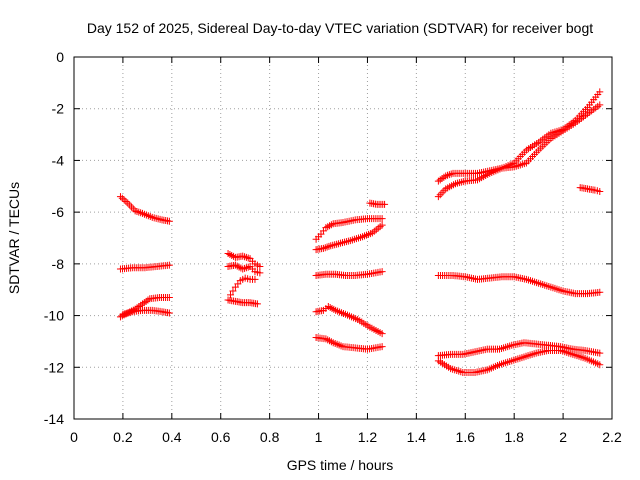  I want to click on series-arc-d6, so click(519, 361).